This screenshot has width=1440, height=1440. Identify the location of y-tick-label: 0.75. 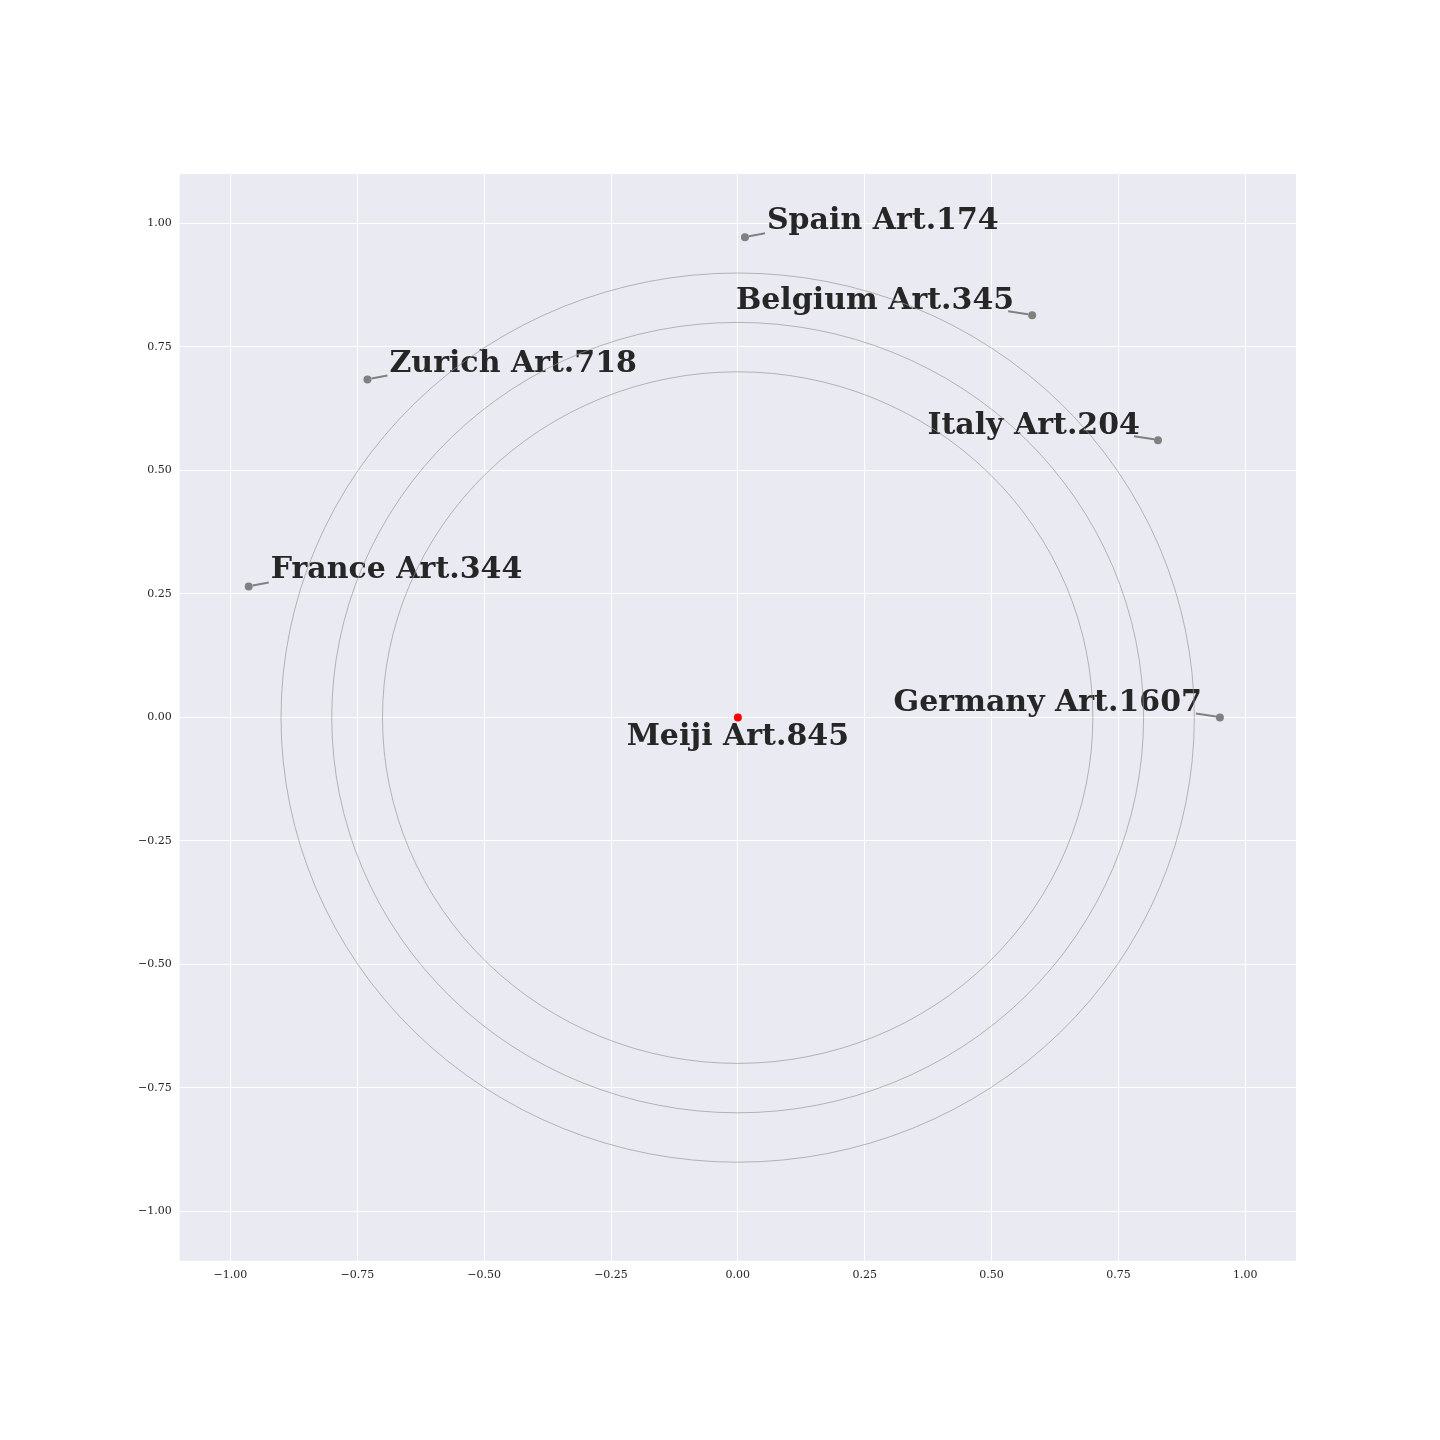
(159, 346).